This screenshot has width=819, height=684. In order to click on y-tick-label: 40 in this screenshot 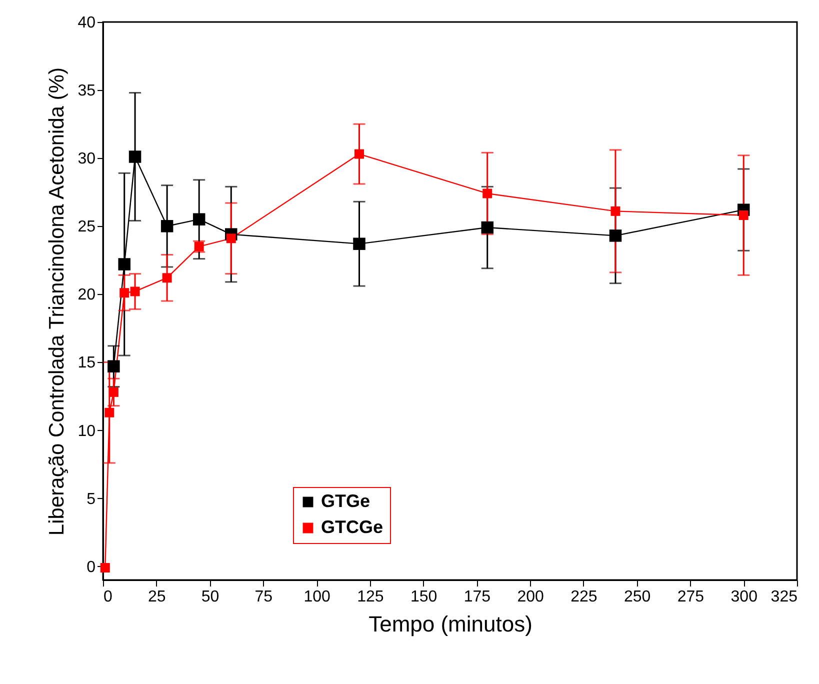, I will do `click(87, 23)`.